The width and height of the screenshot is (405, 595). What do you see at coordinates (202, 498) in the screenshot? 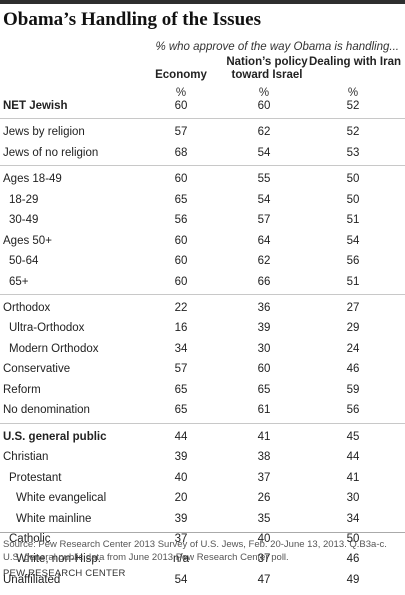
I see `table-row: White evangelical 20 26 30` at bounding box center [202, 498].